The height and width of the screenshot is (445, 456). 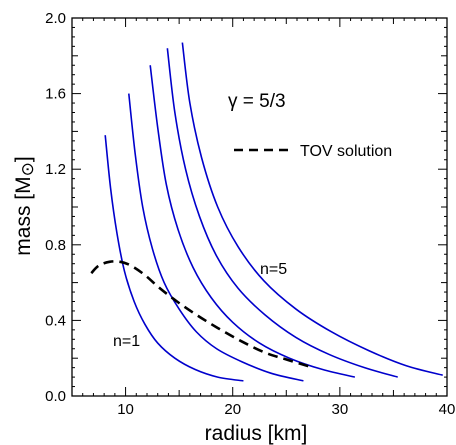 What do you see at coordinates (256, 433) in the screenshot?
I see `x-axis-label: radius [km]` at bounding box center [256, 433].